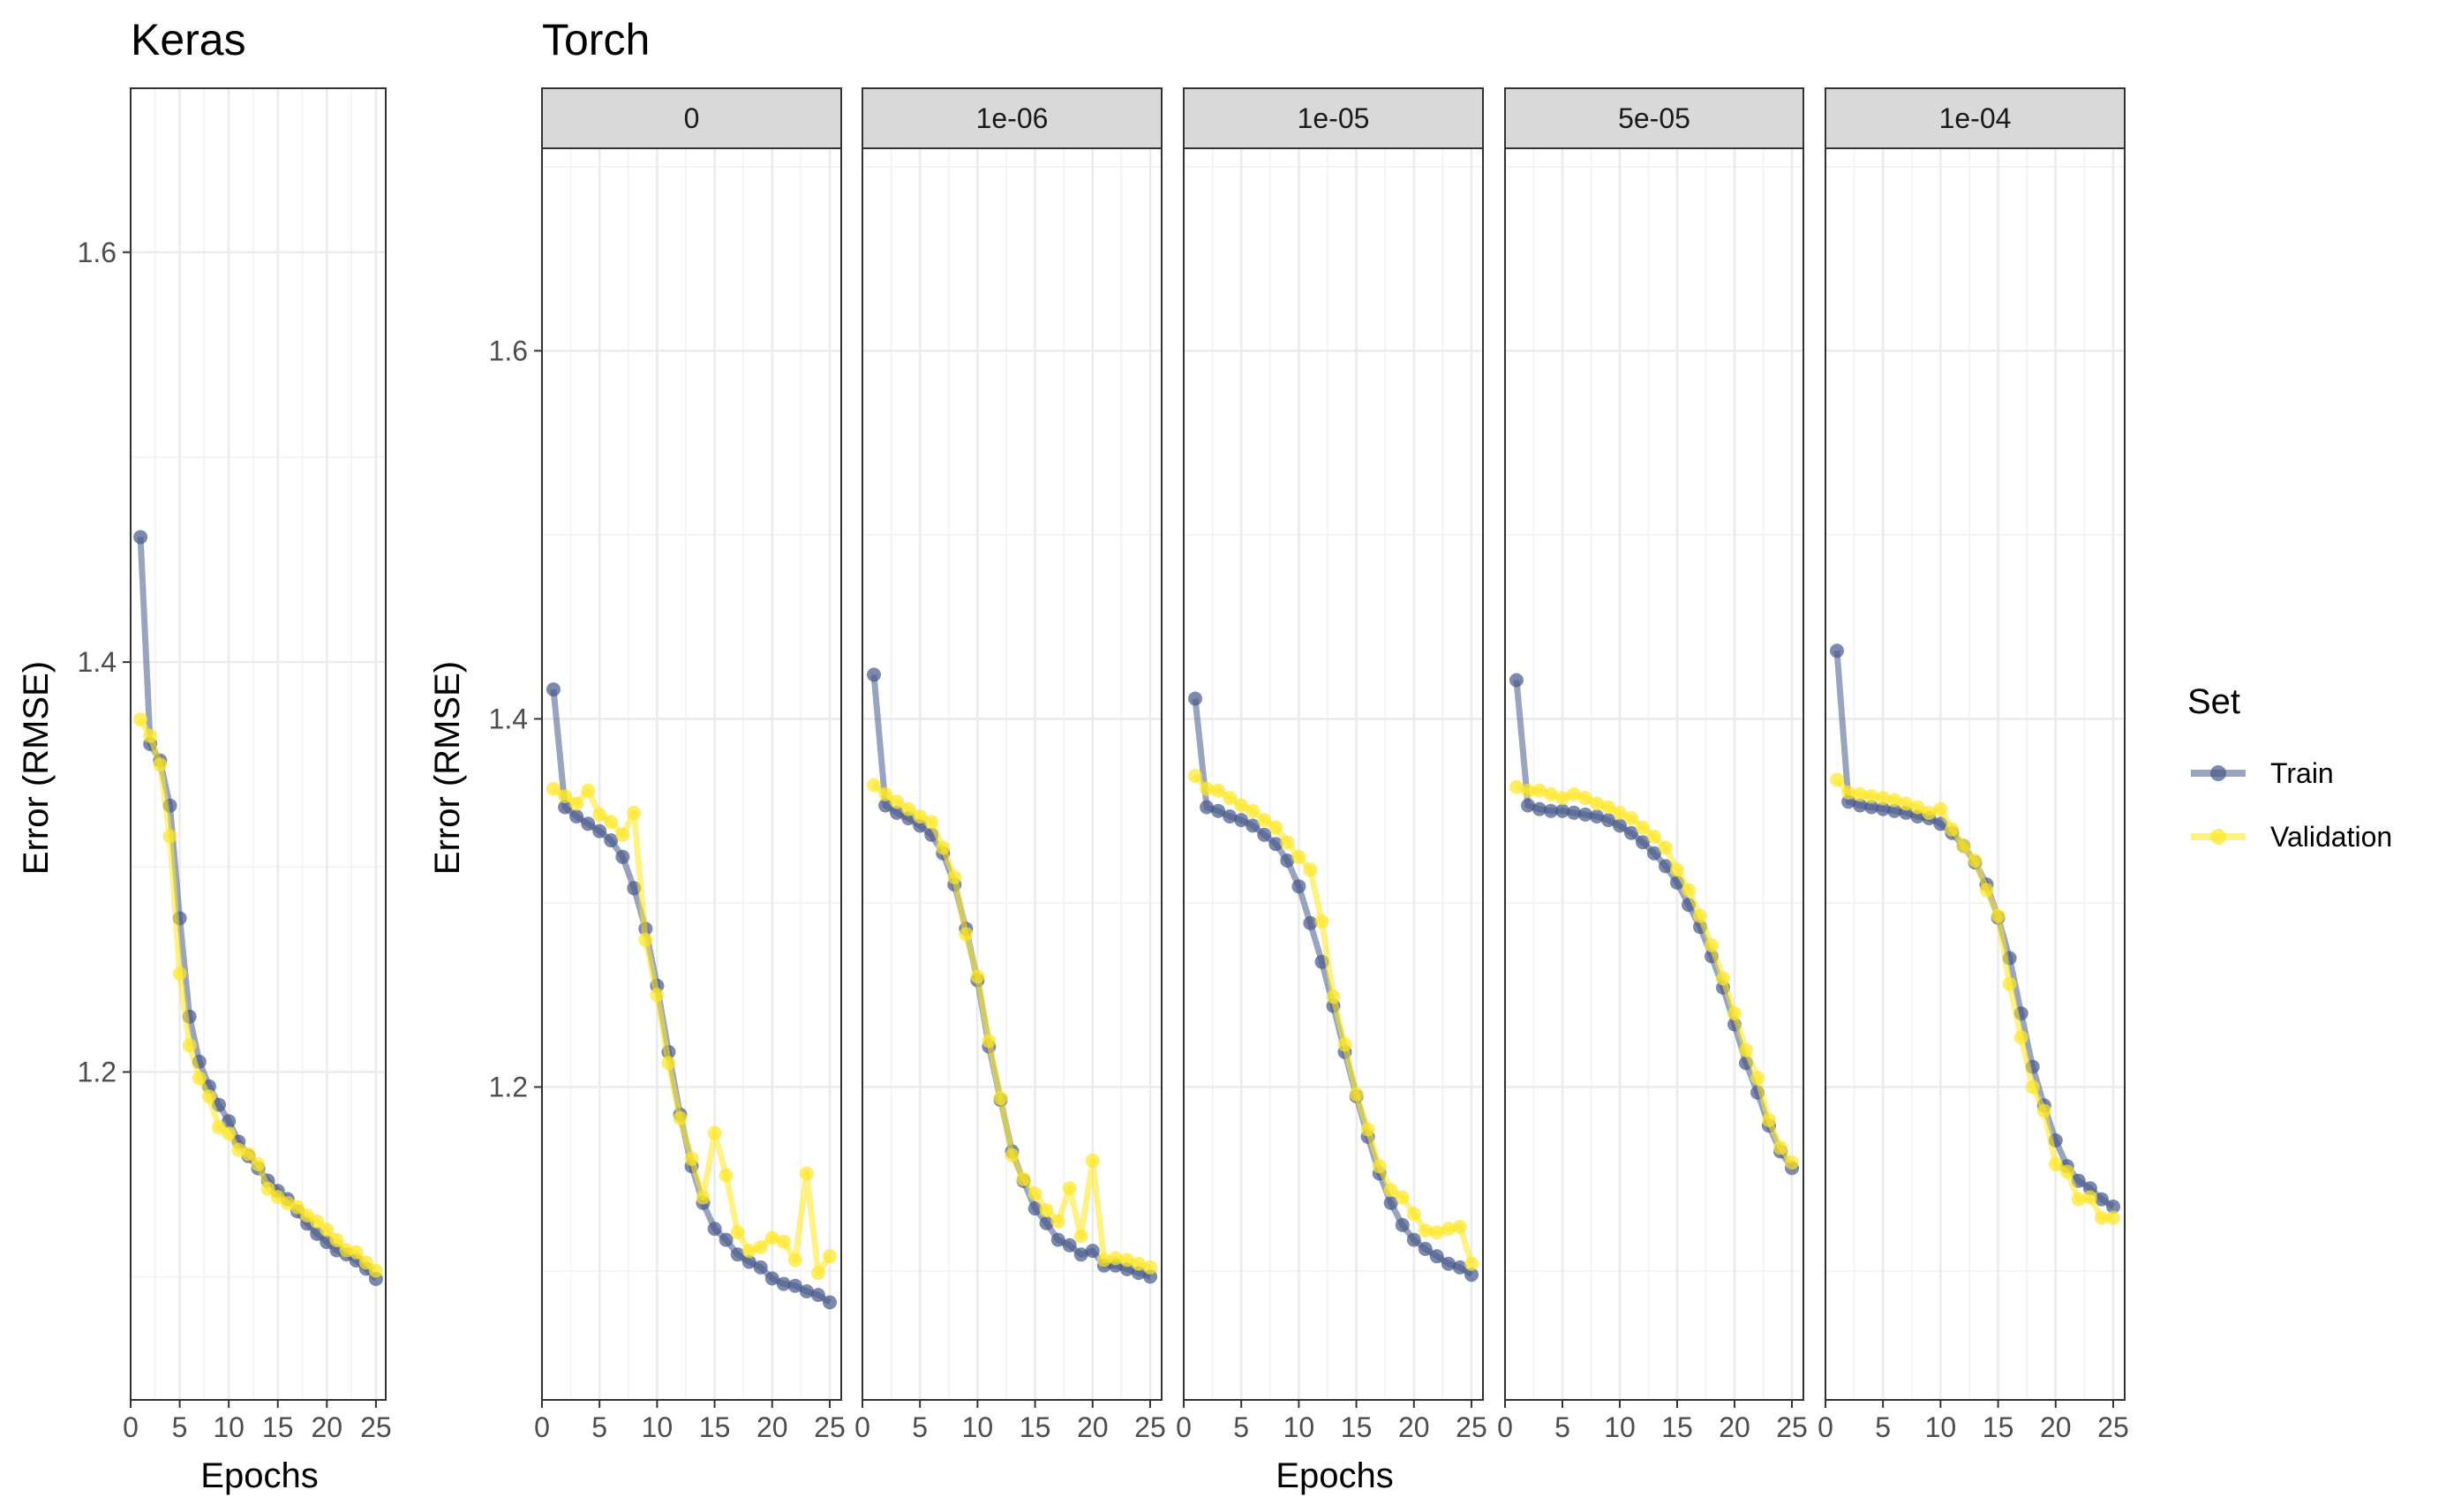  I want to click on panel-1-4: 1e-04 0 5 10 15 20 25, so click(1973, 765).